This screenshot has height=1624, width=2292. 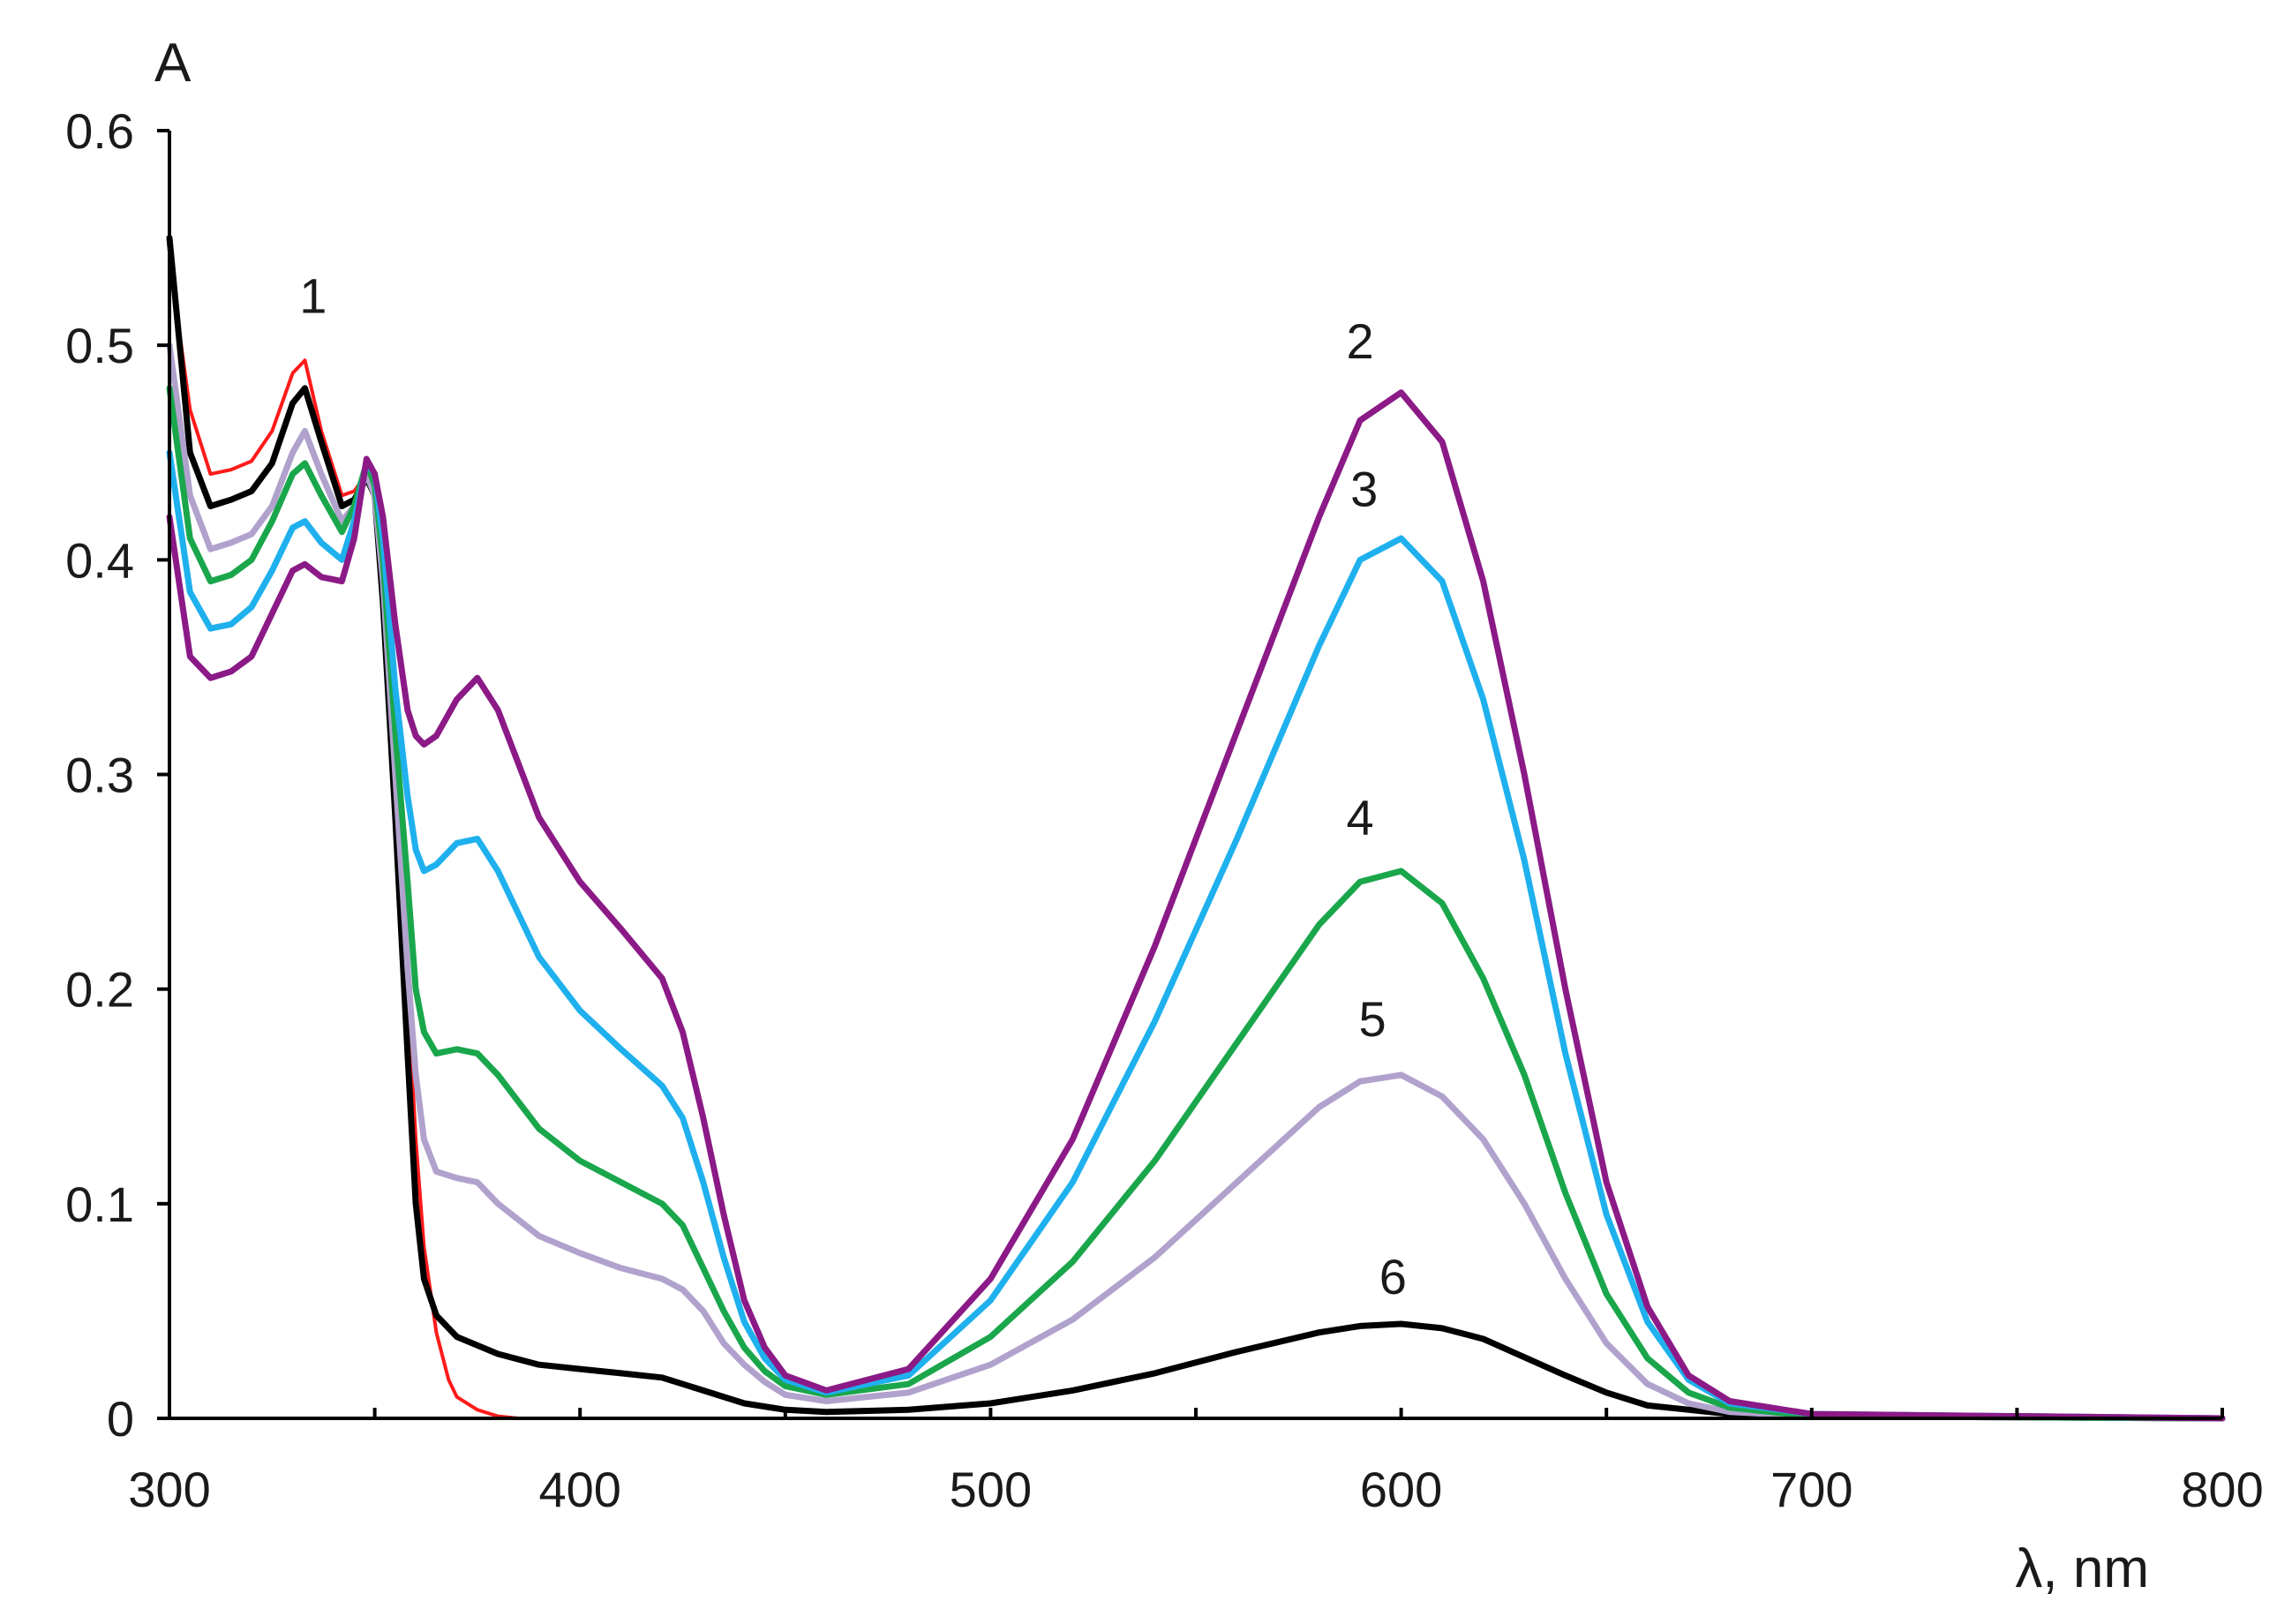 I want to click on x-tick-label: 400, so click(x=579, y=1489).